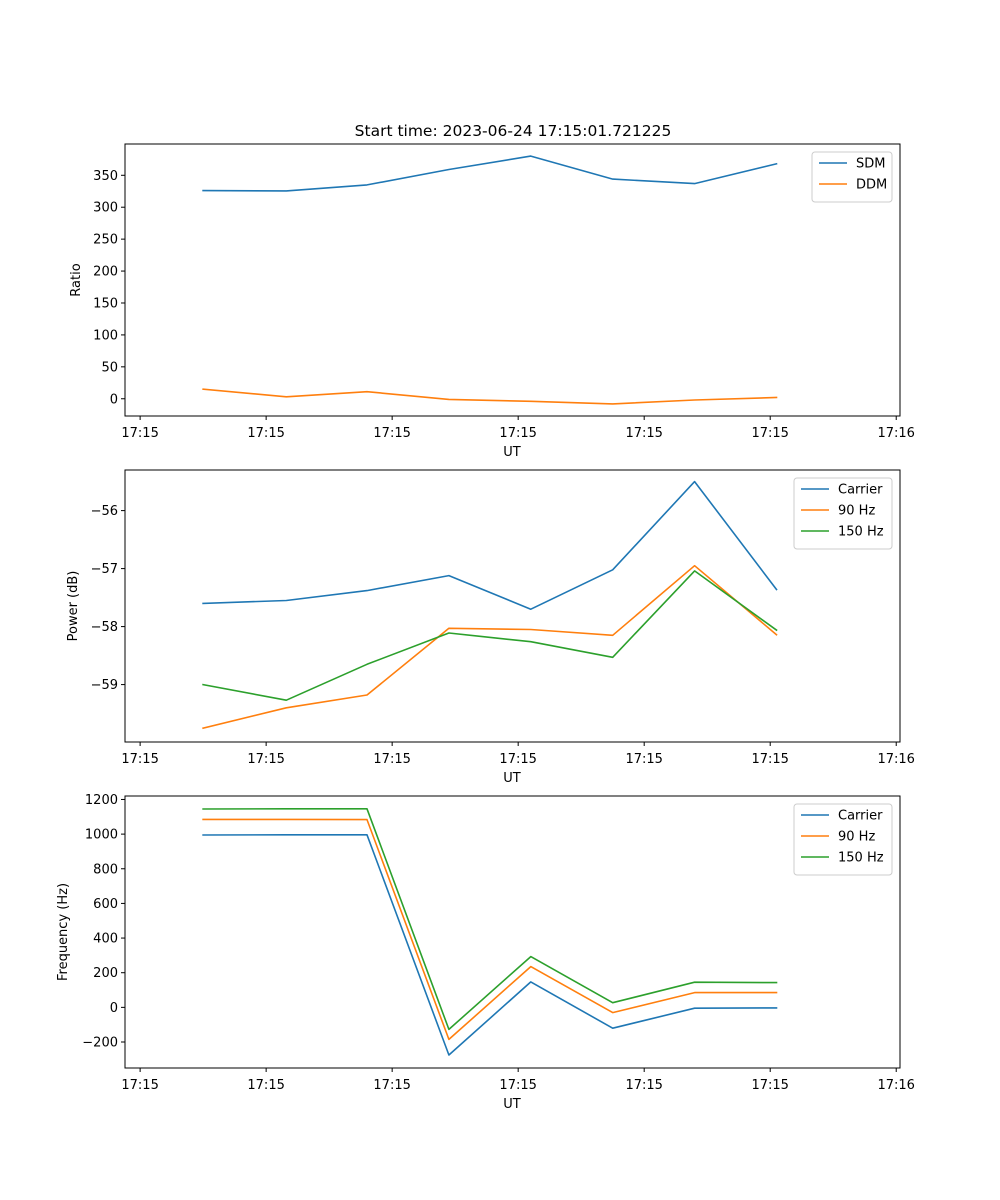  What do you see at coordinates (104, 569) in the screenshot?
I see `y-tick-label: −57` at bounding box center [104, 569].